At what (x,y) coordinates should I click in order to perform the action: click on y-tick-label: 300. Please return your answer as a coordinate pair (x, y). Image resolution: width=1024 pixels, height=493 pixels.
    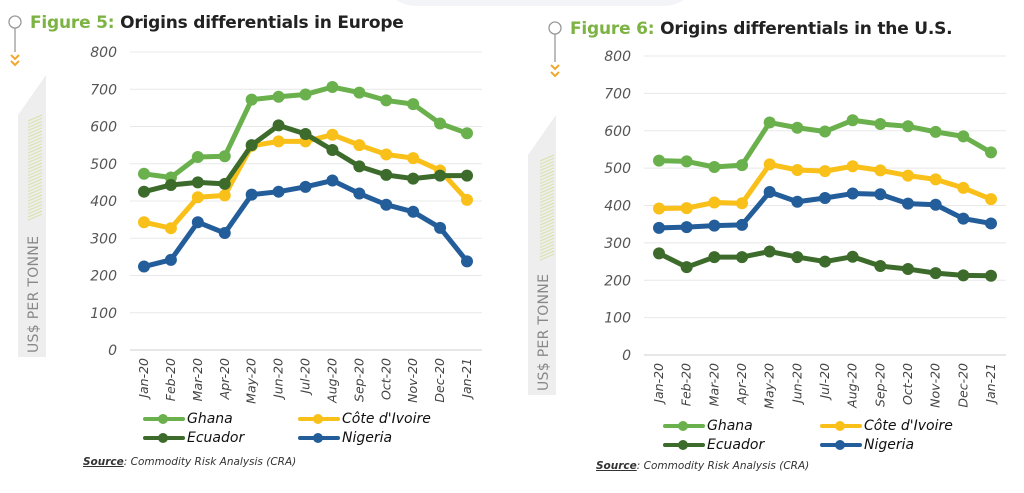
    Looking at the image, I should click on (103, 239).